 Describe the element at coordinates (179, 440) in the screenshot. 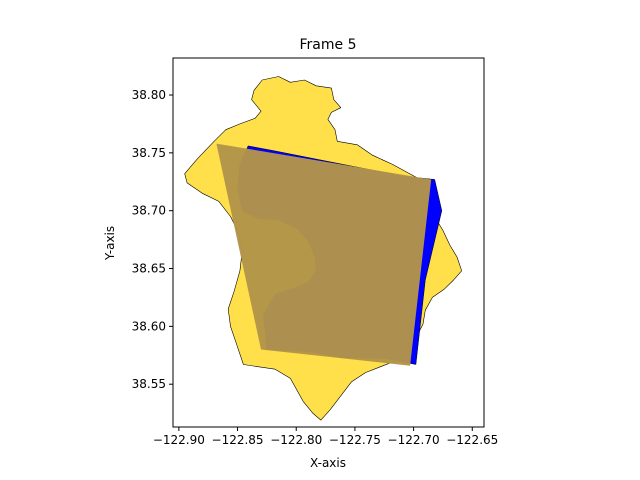

I see `x-tick-label: −122.90` at that location.